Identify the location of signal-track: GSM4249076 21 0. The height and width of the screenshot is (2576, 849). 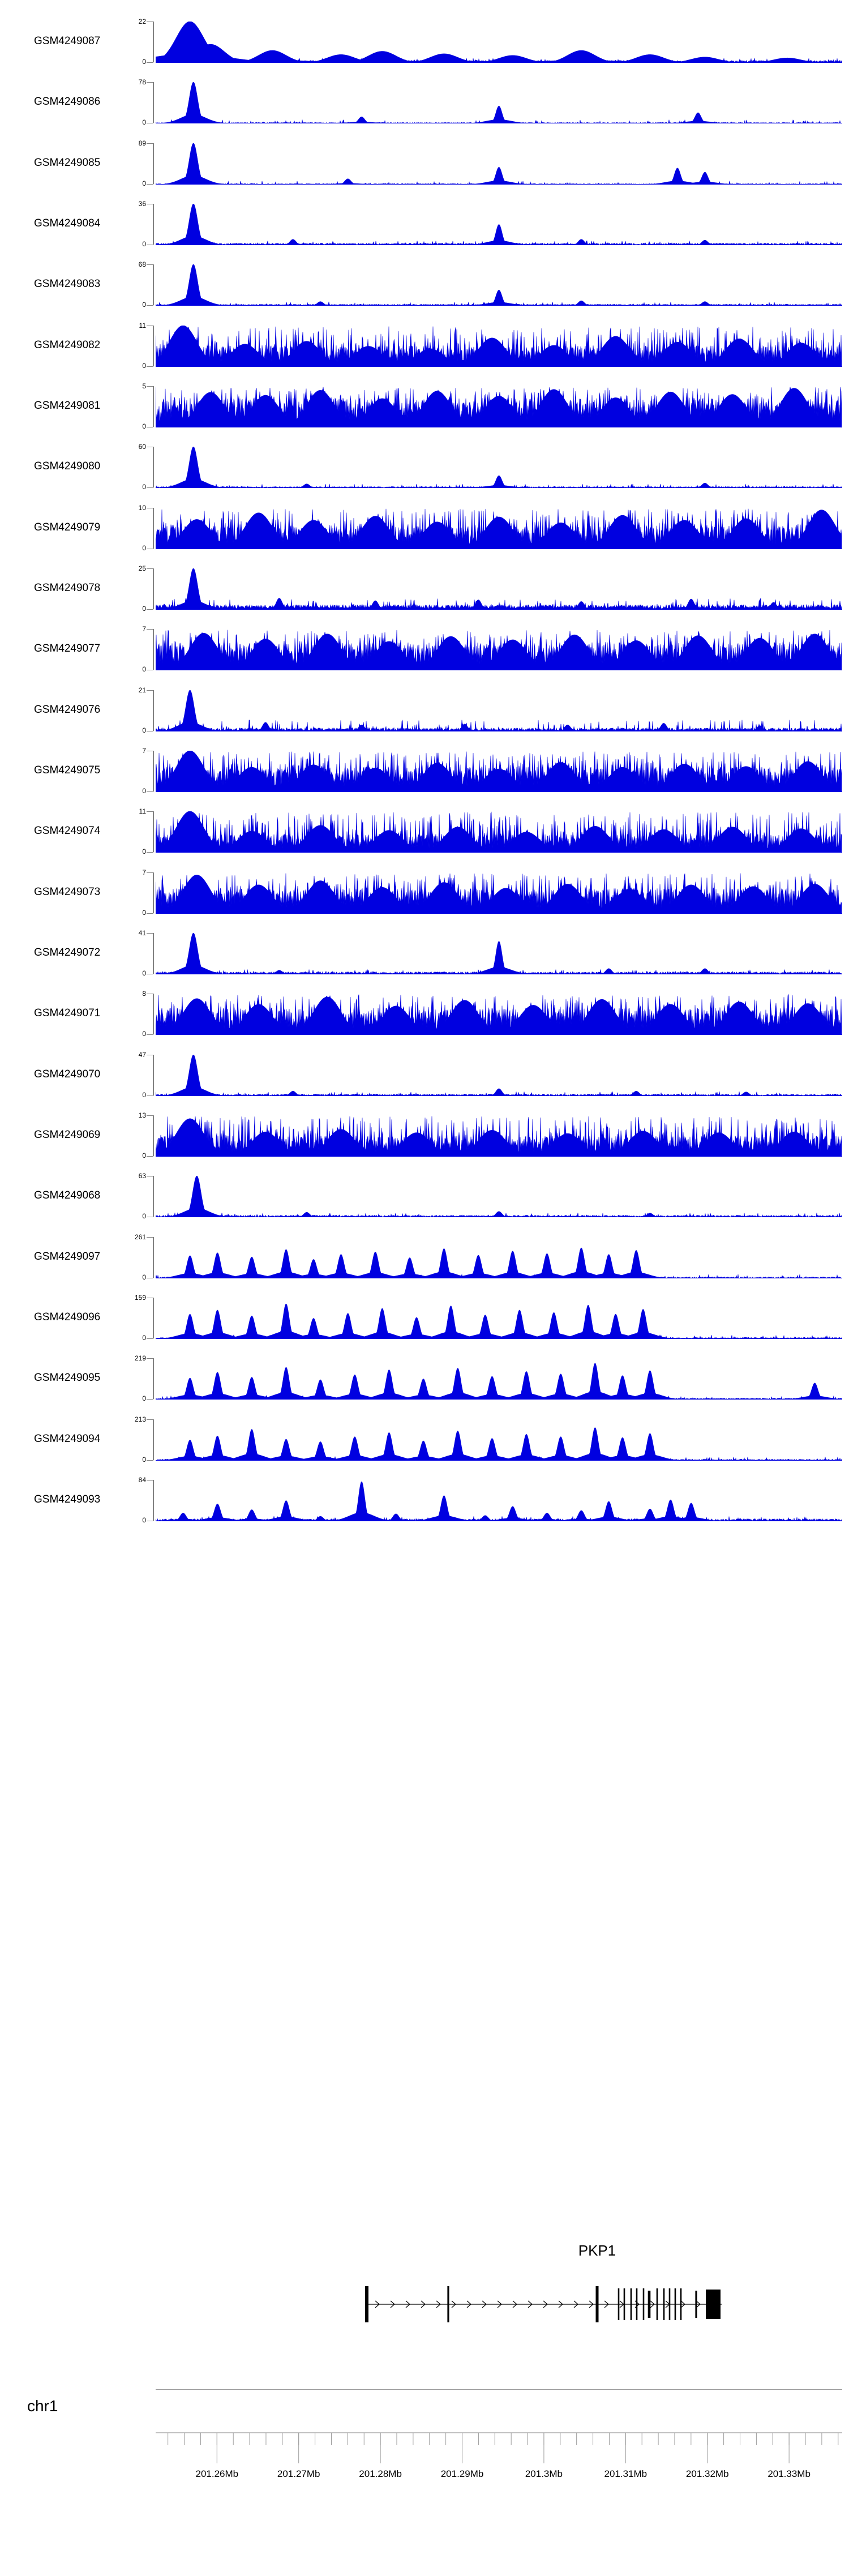
(424, 710).